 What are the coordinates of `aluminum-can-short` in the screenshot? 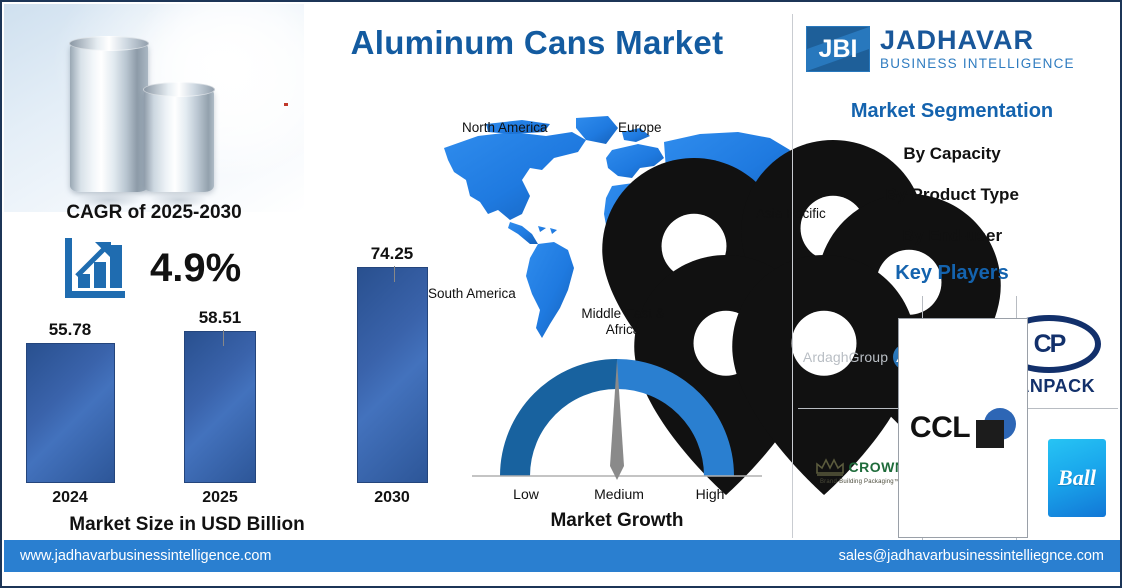 It's located at (179, 145).